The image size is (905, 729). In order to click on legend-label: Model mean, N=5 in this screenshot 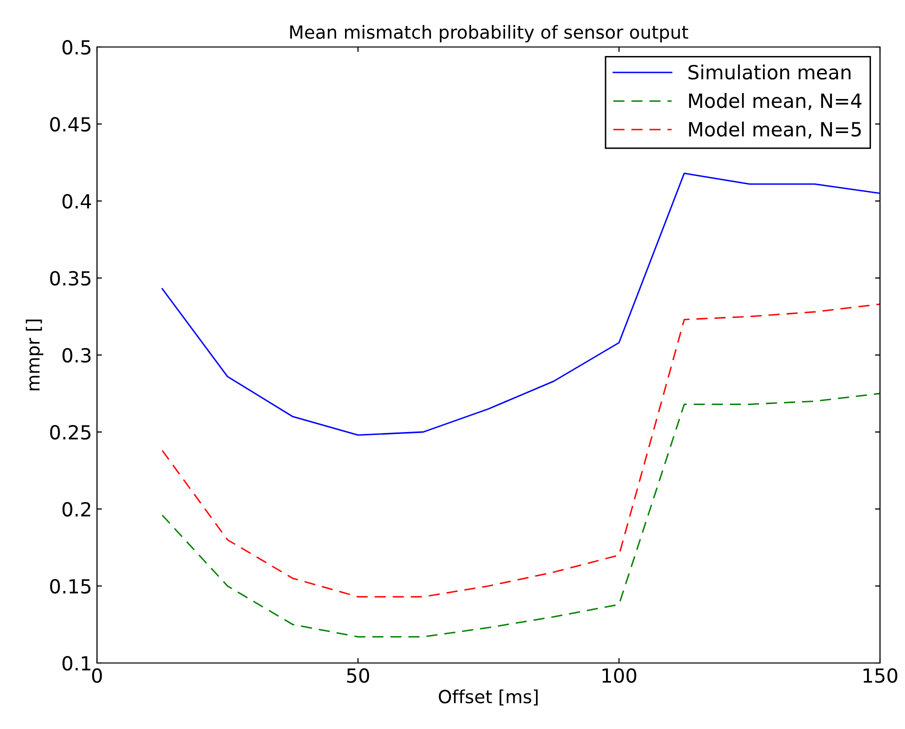, I will do `click(775, 130)`.